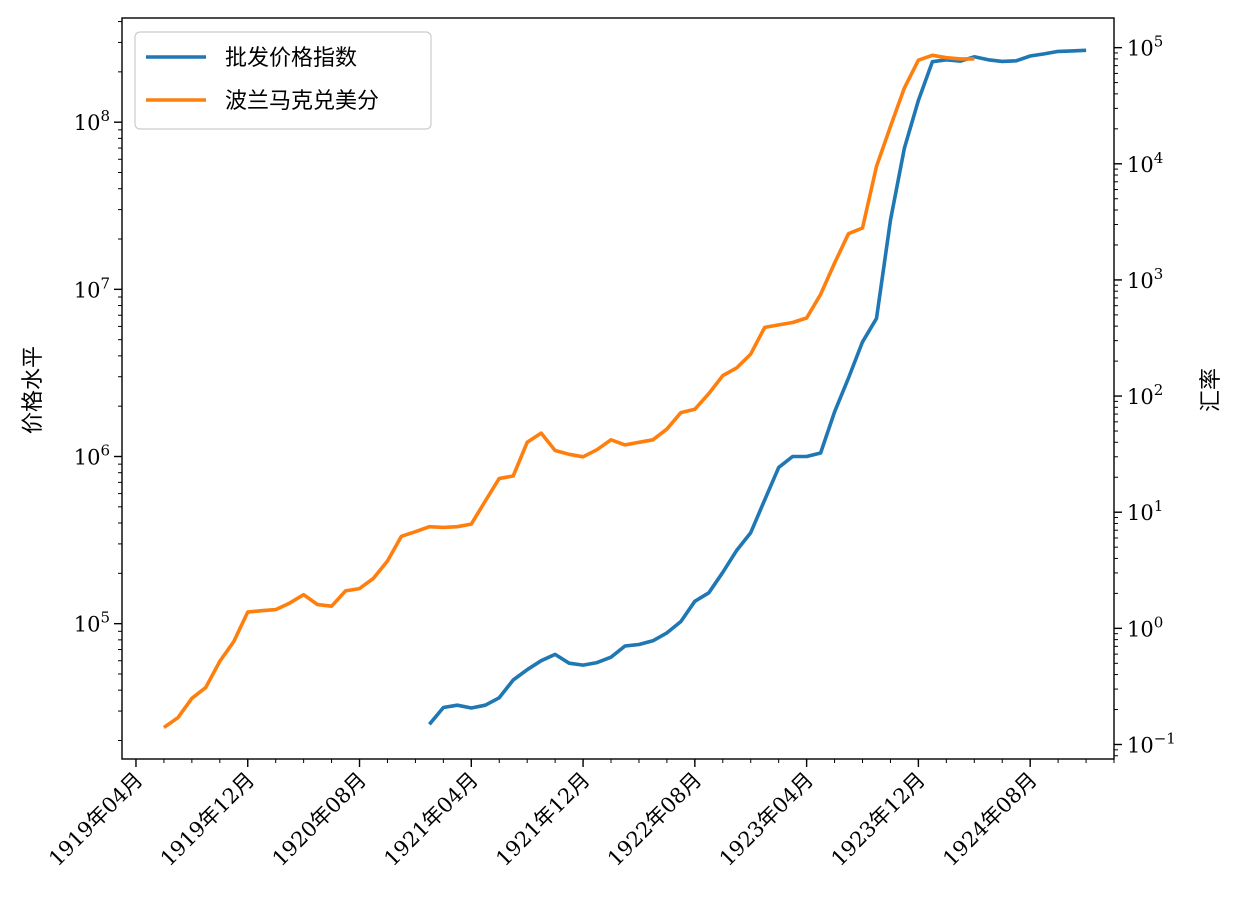  I want to click on legend-label-exchange-rate: 波兰马克兑美分, so click(302, 101).